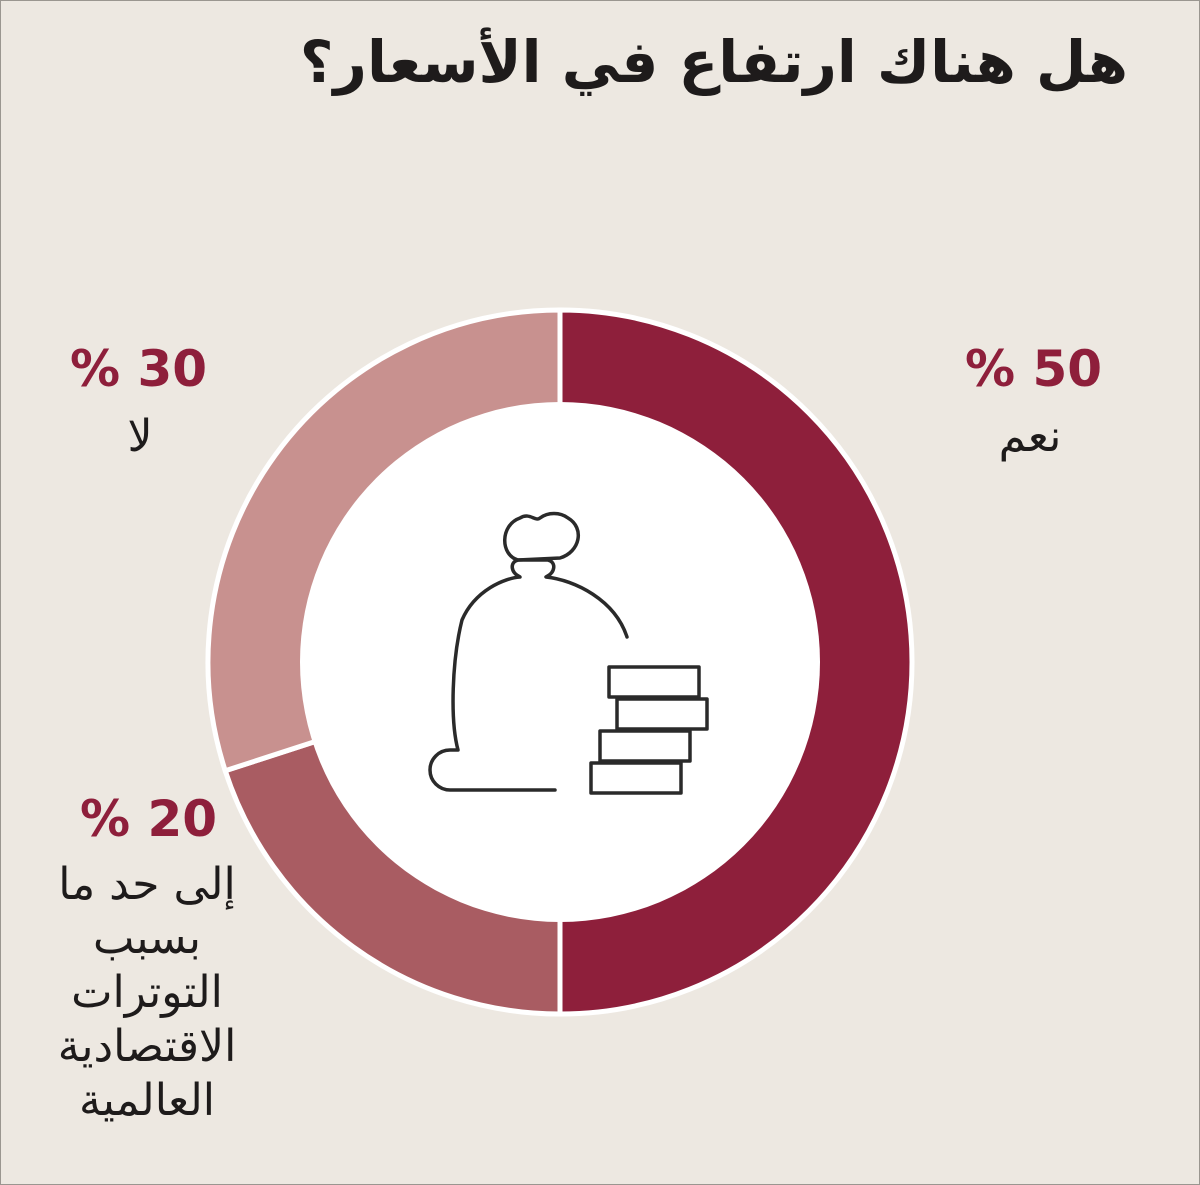 The image size is (1200, 1185). I want to click on somewhat-percent-label: 20 %, so click(149, 819).